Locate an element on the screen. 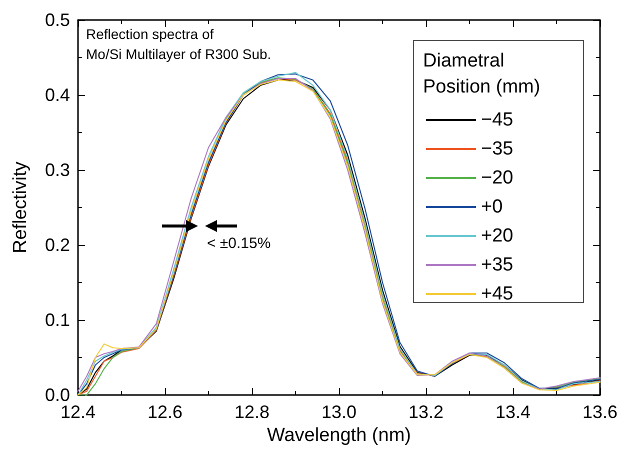 This screenshot has height=459, width=622. legend-label: +35 is located at coordinates (497, 265).